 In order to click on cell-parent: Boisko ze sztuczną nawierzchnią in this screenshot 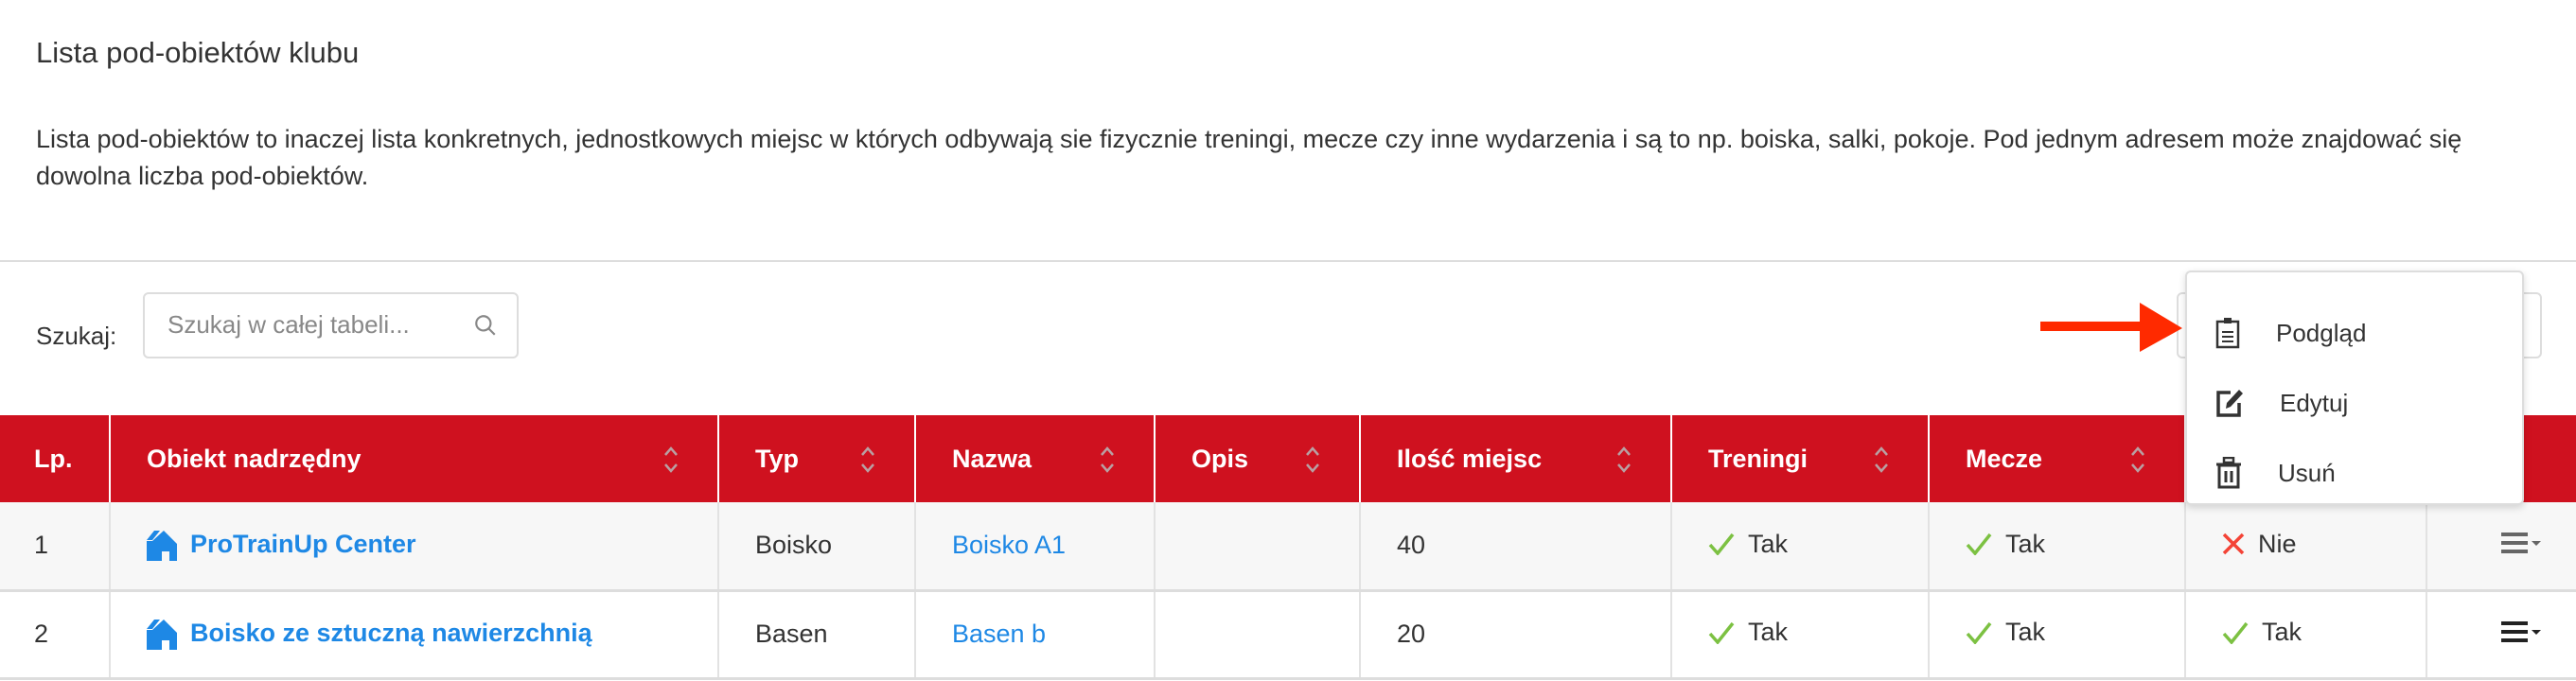, I will do `click(414, 635)`.